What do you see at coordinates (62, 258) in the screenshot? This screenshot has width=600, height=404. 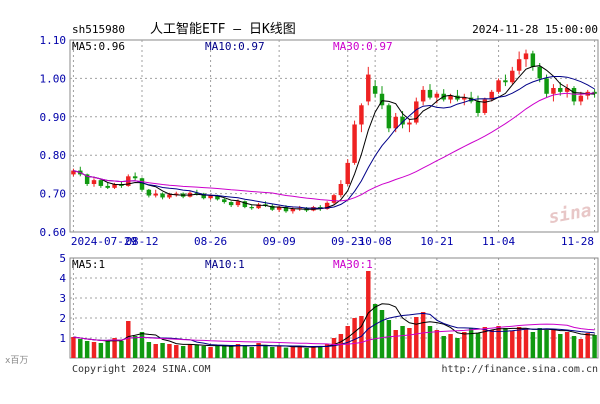 I see `volume-tick-label: 5` at bounding box center [62, 258].